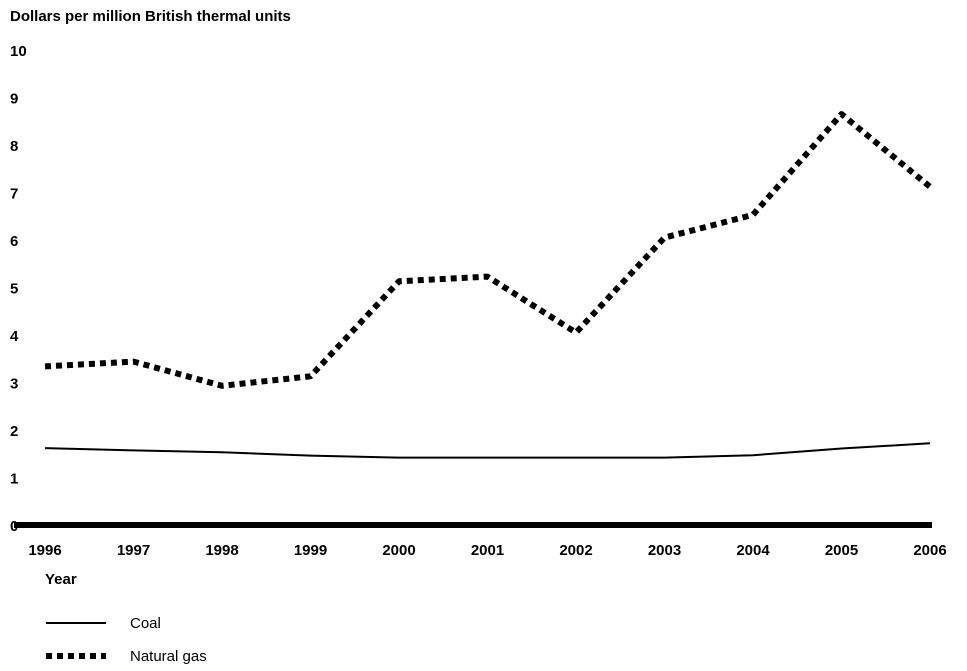  I want to click on x-tick-label-1999: 1999, so click(310, 550).